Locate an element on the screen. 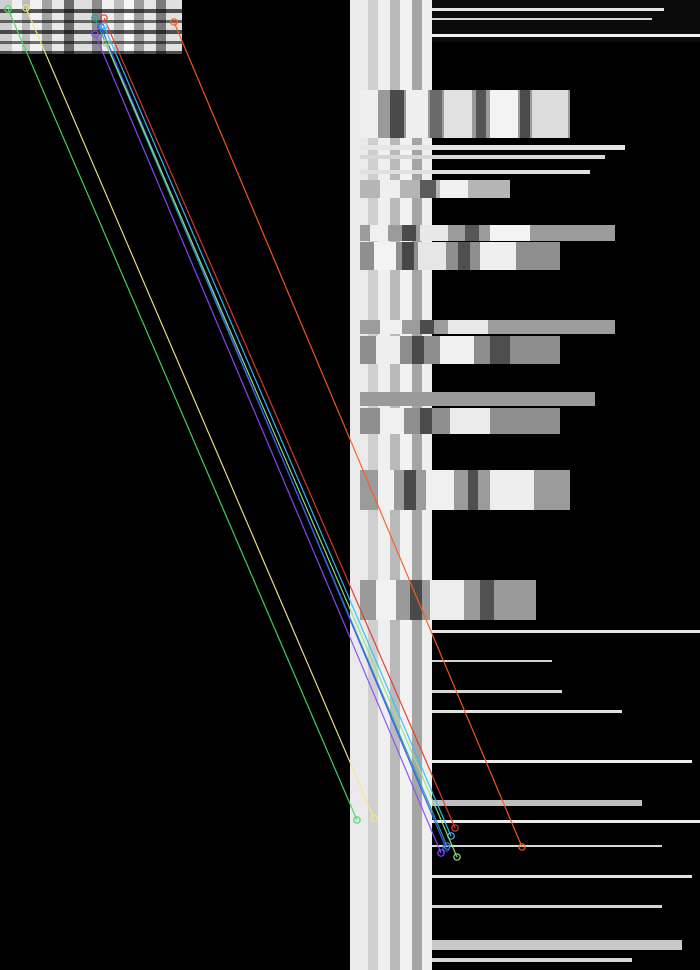 The image size is (700, 970). left-image-panel is located at coordinates (91, 27).